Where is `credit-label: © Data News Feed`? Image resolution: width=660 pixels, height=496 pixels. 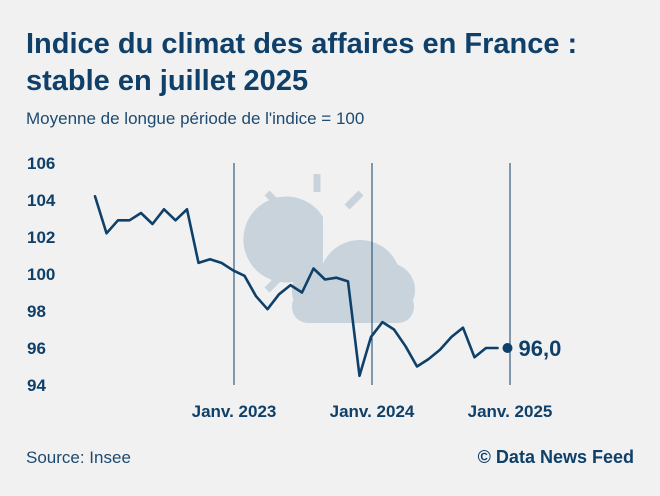 credit-label: © Data News Feed is located at coordinates (555, 457).